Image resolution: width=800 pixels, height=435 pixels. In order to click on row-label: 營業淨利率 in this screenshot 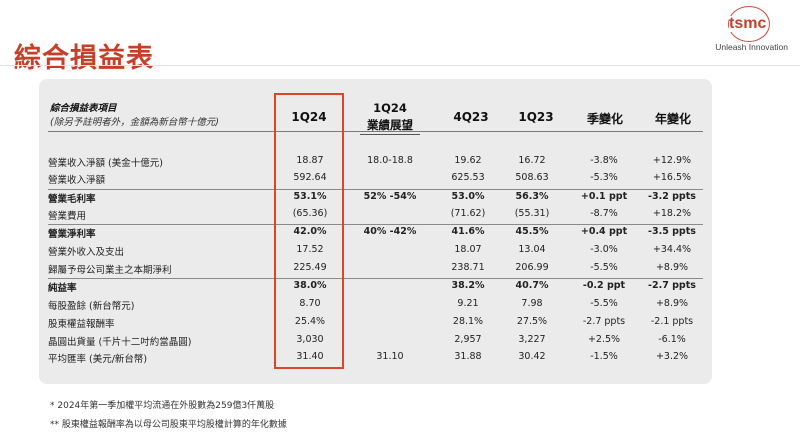, I will do `click(72, 234)`.